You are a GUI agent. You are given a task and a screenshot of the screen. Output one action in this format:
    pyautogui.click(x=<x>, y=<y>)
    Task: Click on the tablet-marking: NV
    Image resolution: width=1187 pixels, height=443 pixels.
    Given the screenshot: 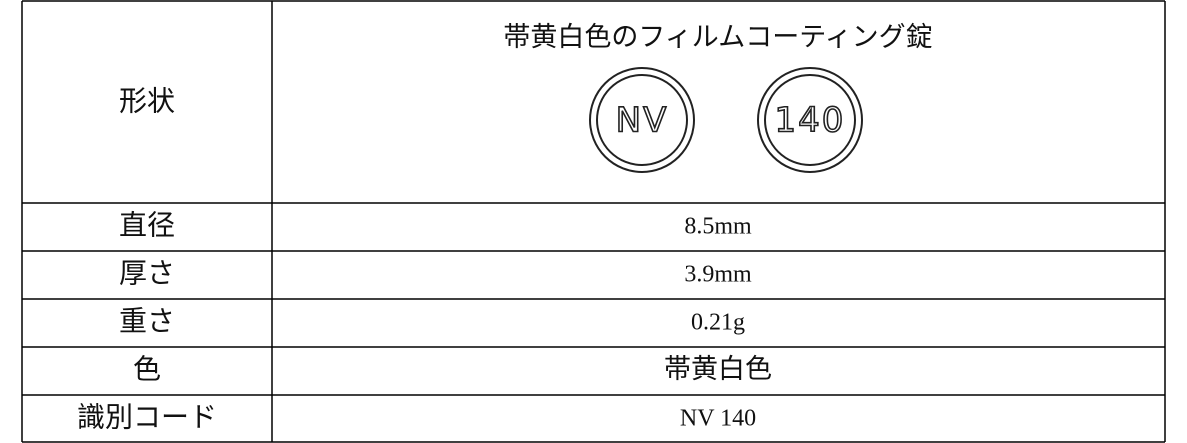 What is the action you would take?
    pyautogui.click(x=642, y=121)
    